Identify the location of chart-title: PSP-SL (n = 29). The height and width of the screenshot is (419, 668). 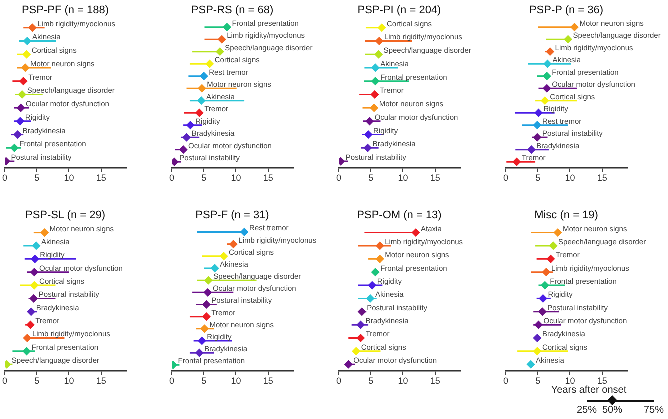
(66, 216).